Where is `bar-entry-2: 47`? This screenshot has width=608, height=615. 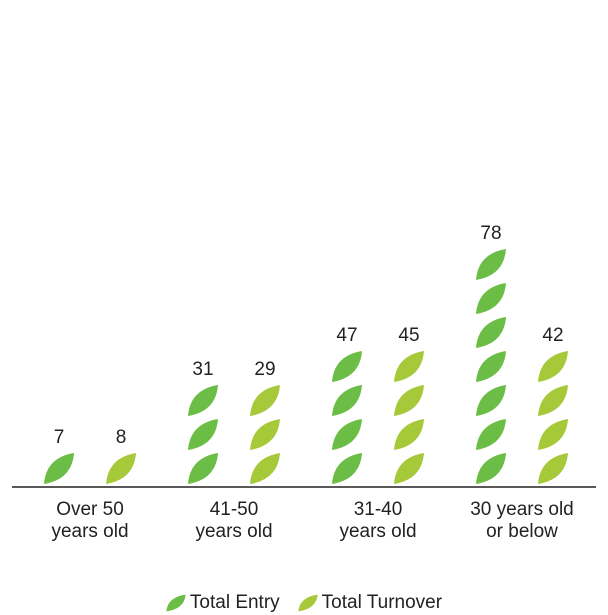
bar-entry-2: 47 is located at coordinates (347, 404).